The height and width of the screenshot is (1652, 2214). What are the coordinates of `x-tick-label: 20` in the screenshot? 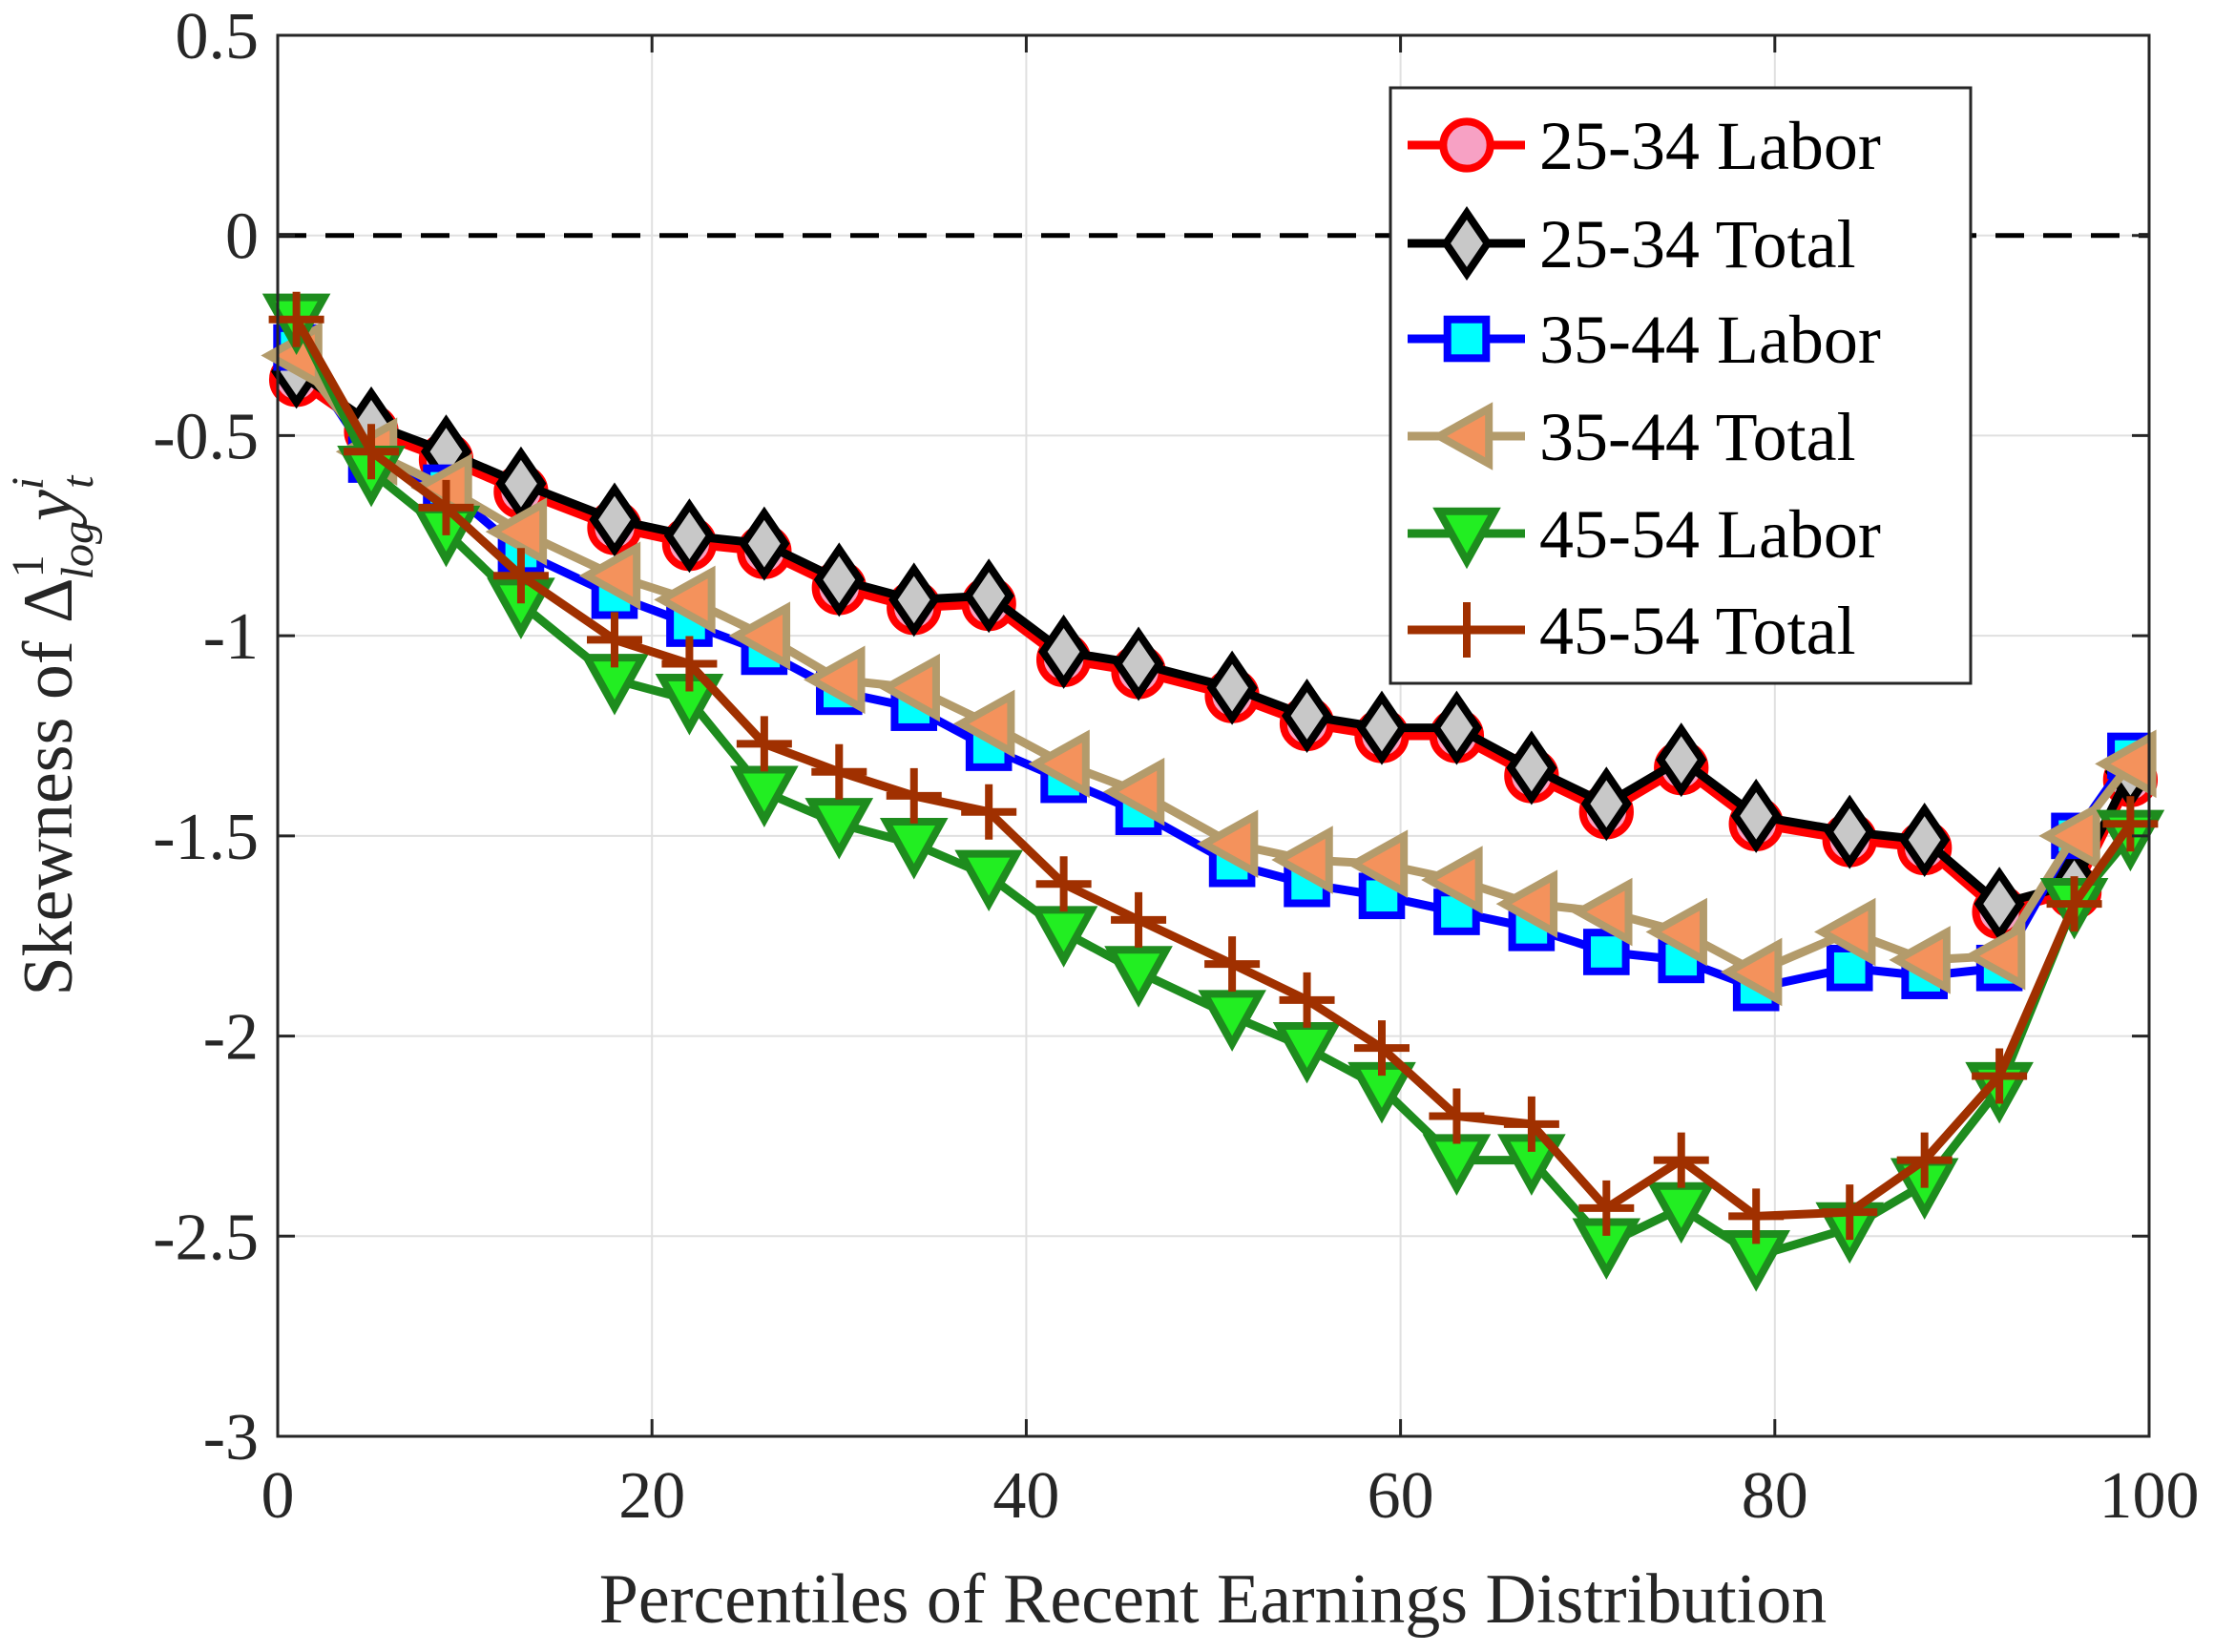 It's located at (651, 1496).